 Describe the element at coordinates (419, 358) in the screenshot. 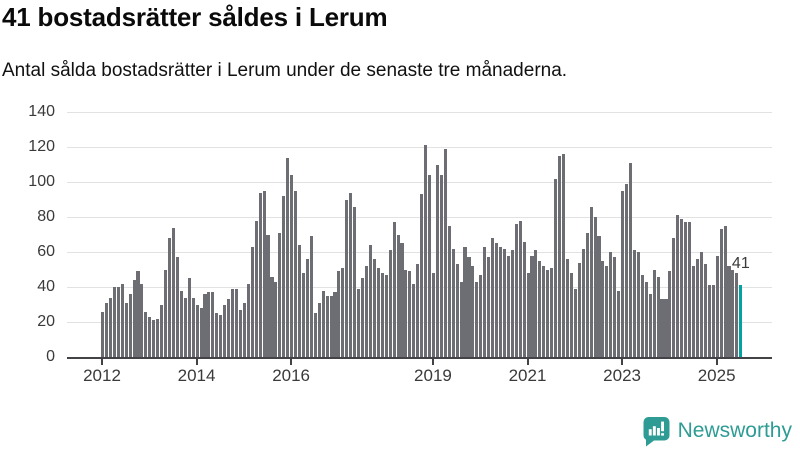

I see `x-axis-line` at that location.